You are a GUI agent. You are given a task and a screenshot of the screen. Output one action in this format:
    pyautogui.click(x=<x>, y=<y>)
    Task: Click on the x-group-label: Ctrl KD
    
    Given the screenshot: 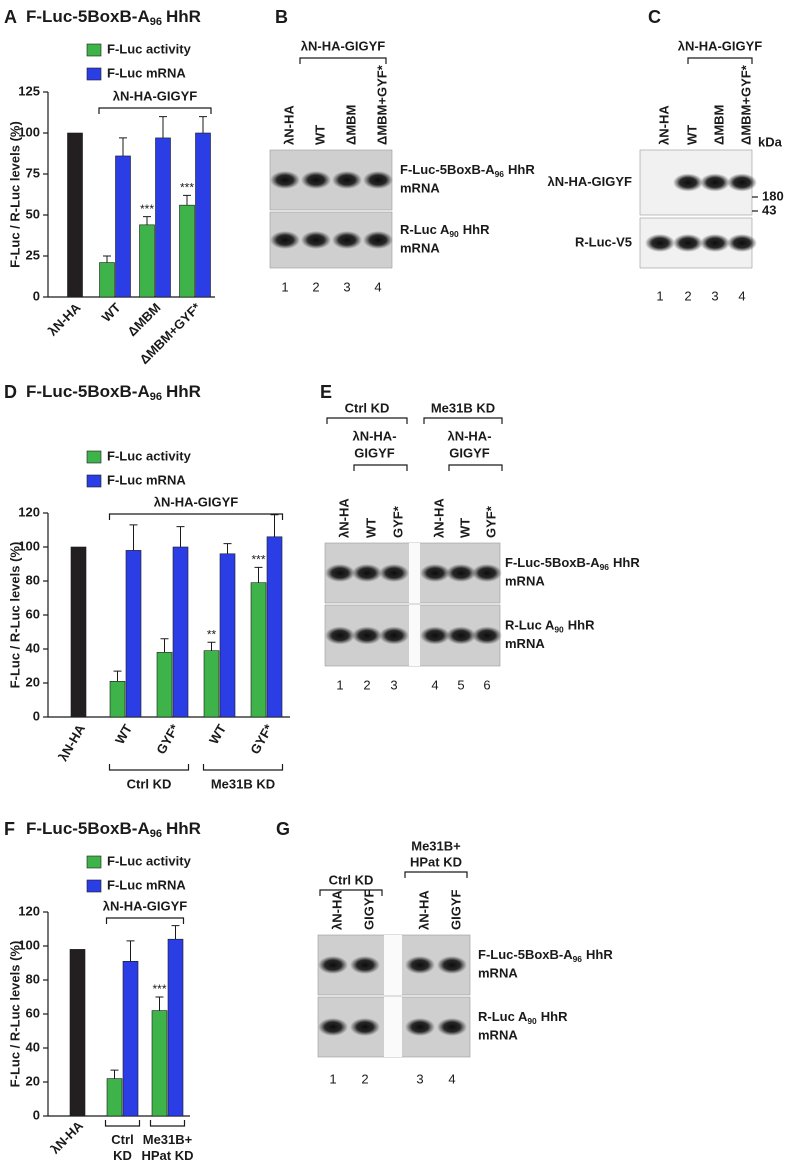 What is the action you would take?
    pyautogui.click(x=122, y=1147)
    